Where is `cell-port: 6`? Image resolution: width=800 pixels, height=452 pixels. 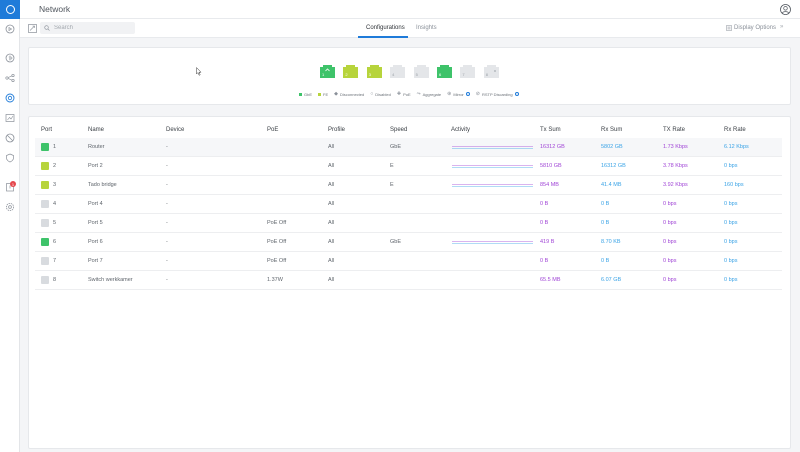 cell-port: 6 is located at coordinates (55, 242).